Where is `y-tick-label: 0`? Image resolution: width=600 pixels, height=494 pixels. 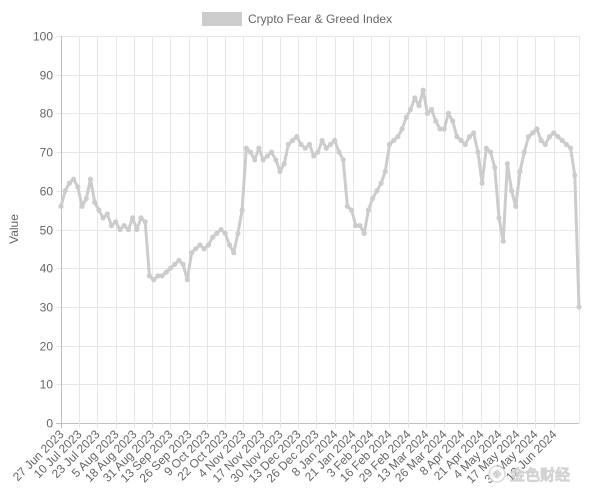
y-tick-label: 0 is located at coordinates (49, 424).